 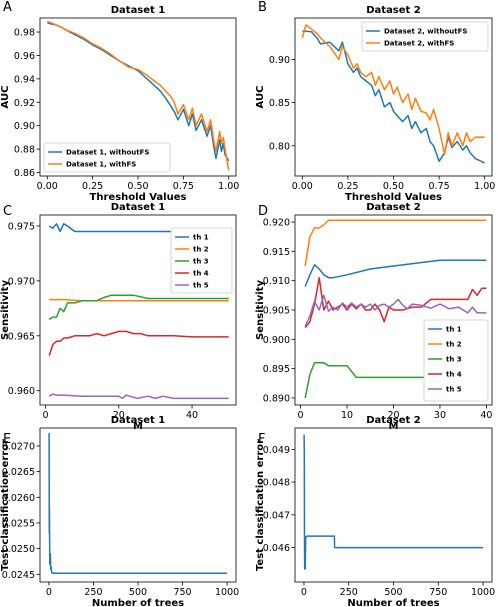 I want to click on y-tick-label: 0.0265, so click(x=18, y=472).